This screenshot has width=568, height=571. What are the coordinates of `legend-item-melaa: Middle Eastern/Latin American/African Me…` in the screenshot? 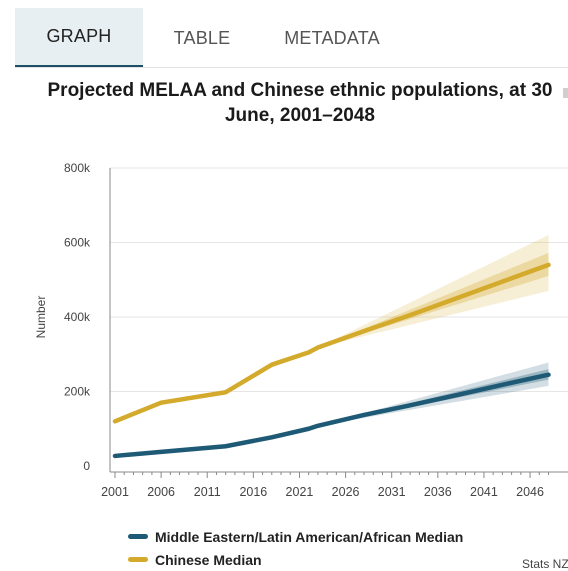 It's located at (295, 536).